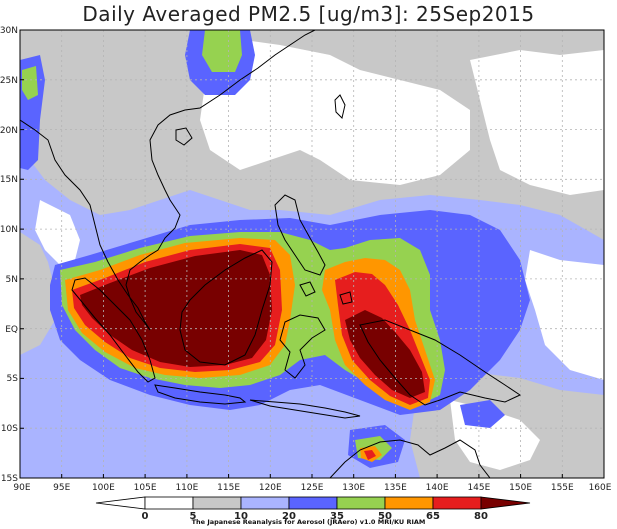 This screenshot has width=617, height=529. I want to click on lat-label: 5S, so click(13, 379).